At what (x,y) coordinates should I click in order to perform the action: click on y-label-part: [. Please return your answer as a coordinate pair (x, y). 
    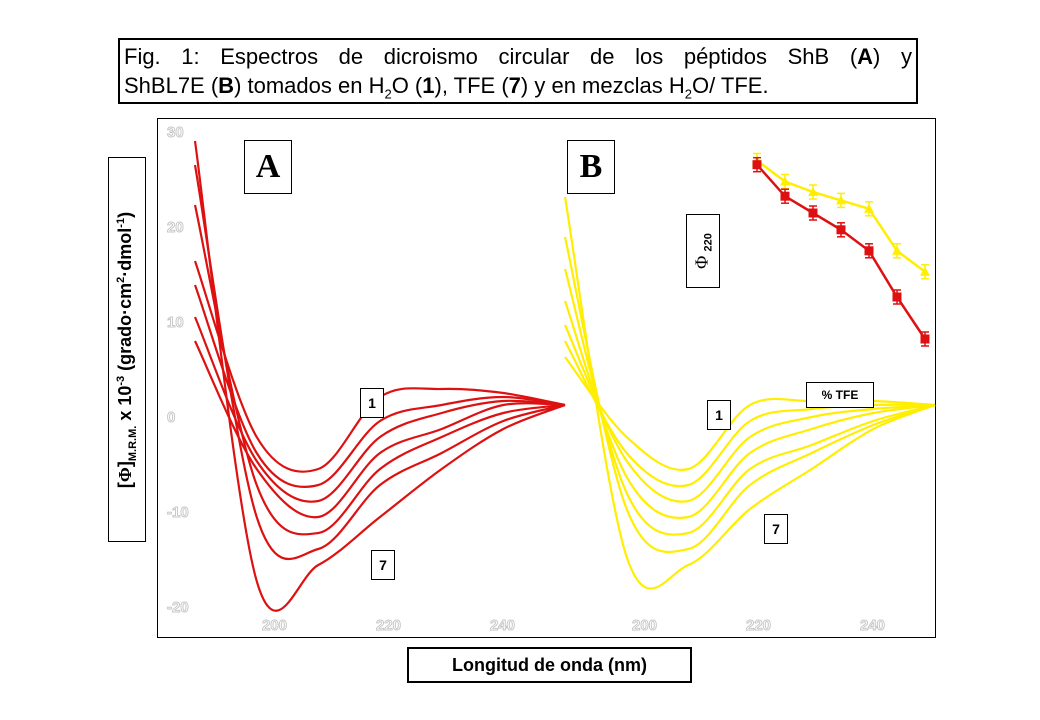
    Looking at the image, I should click on (125, 484).